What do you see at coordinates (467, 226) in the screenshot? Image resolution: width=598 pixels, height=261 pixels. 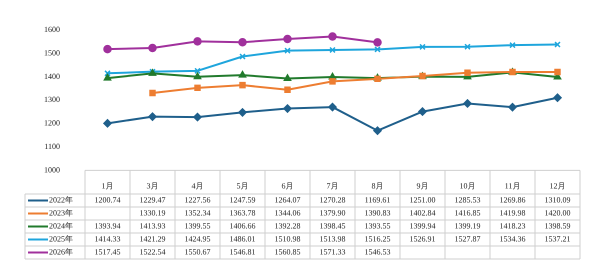 I see `data-label: 1399.19` at bounding box center [467, 226].